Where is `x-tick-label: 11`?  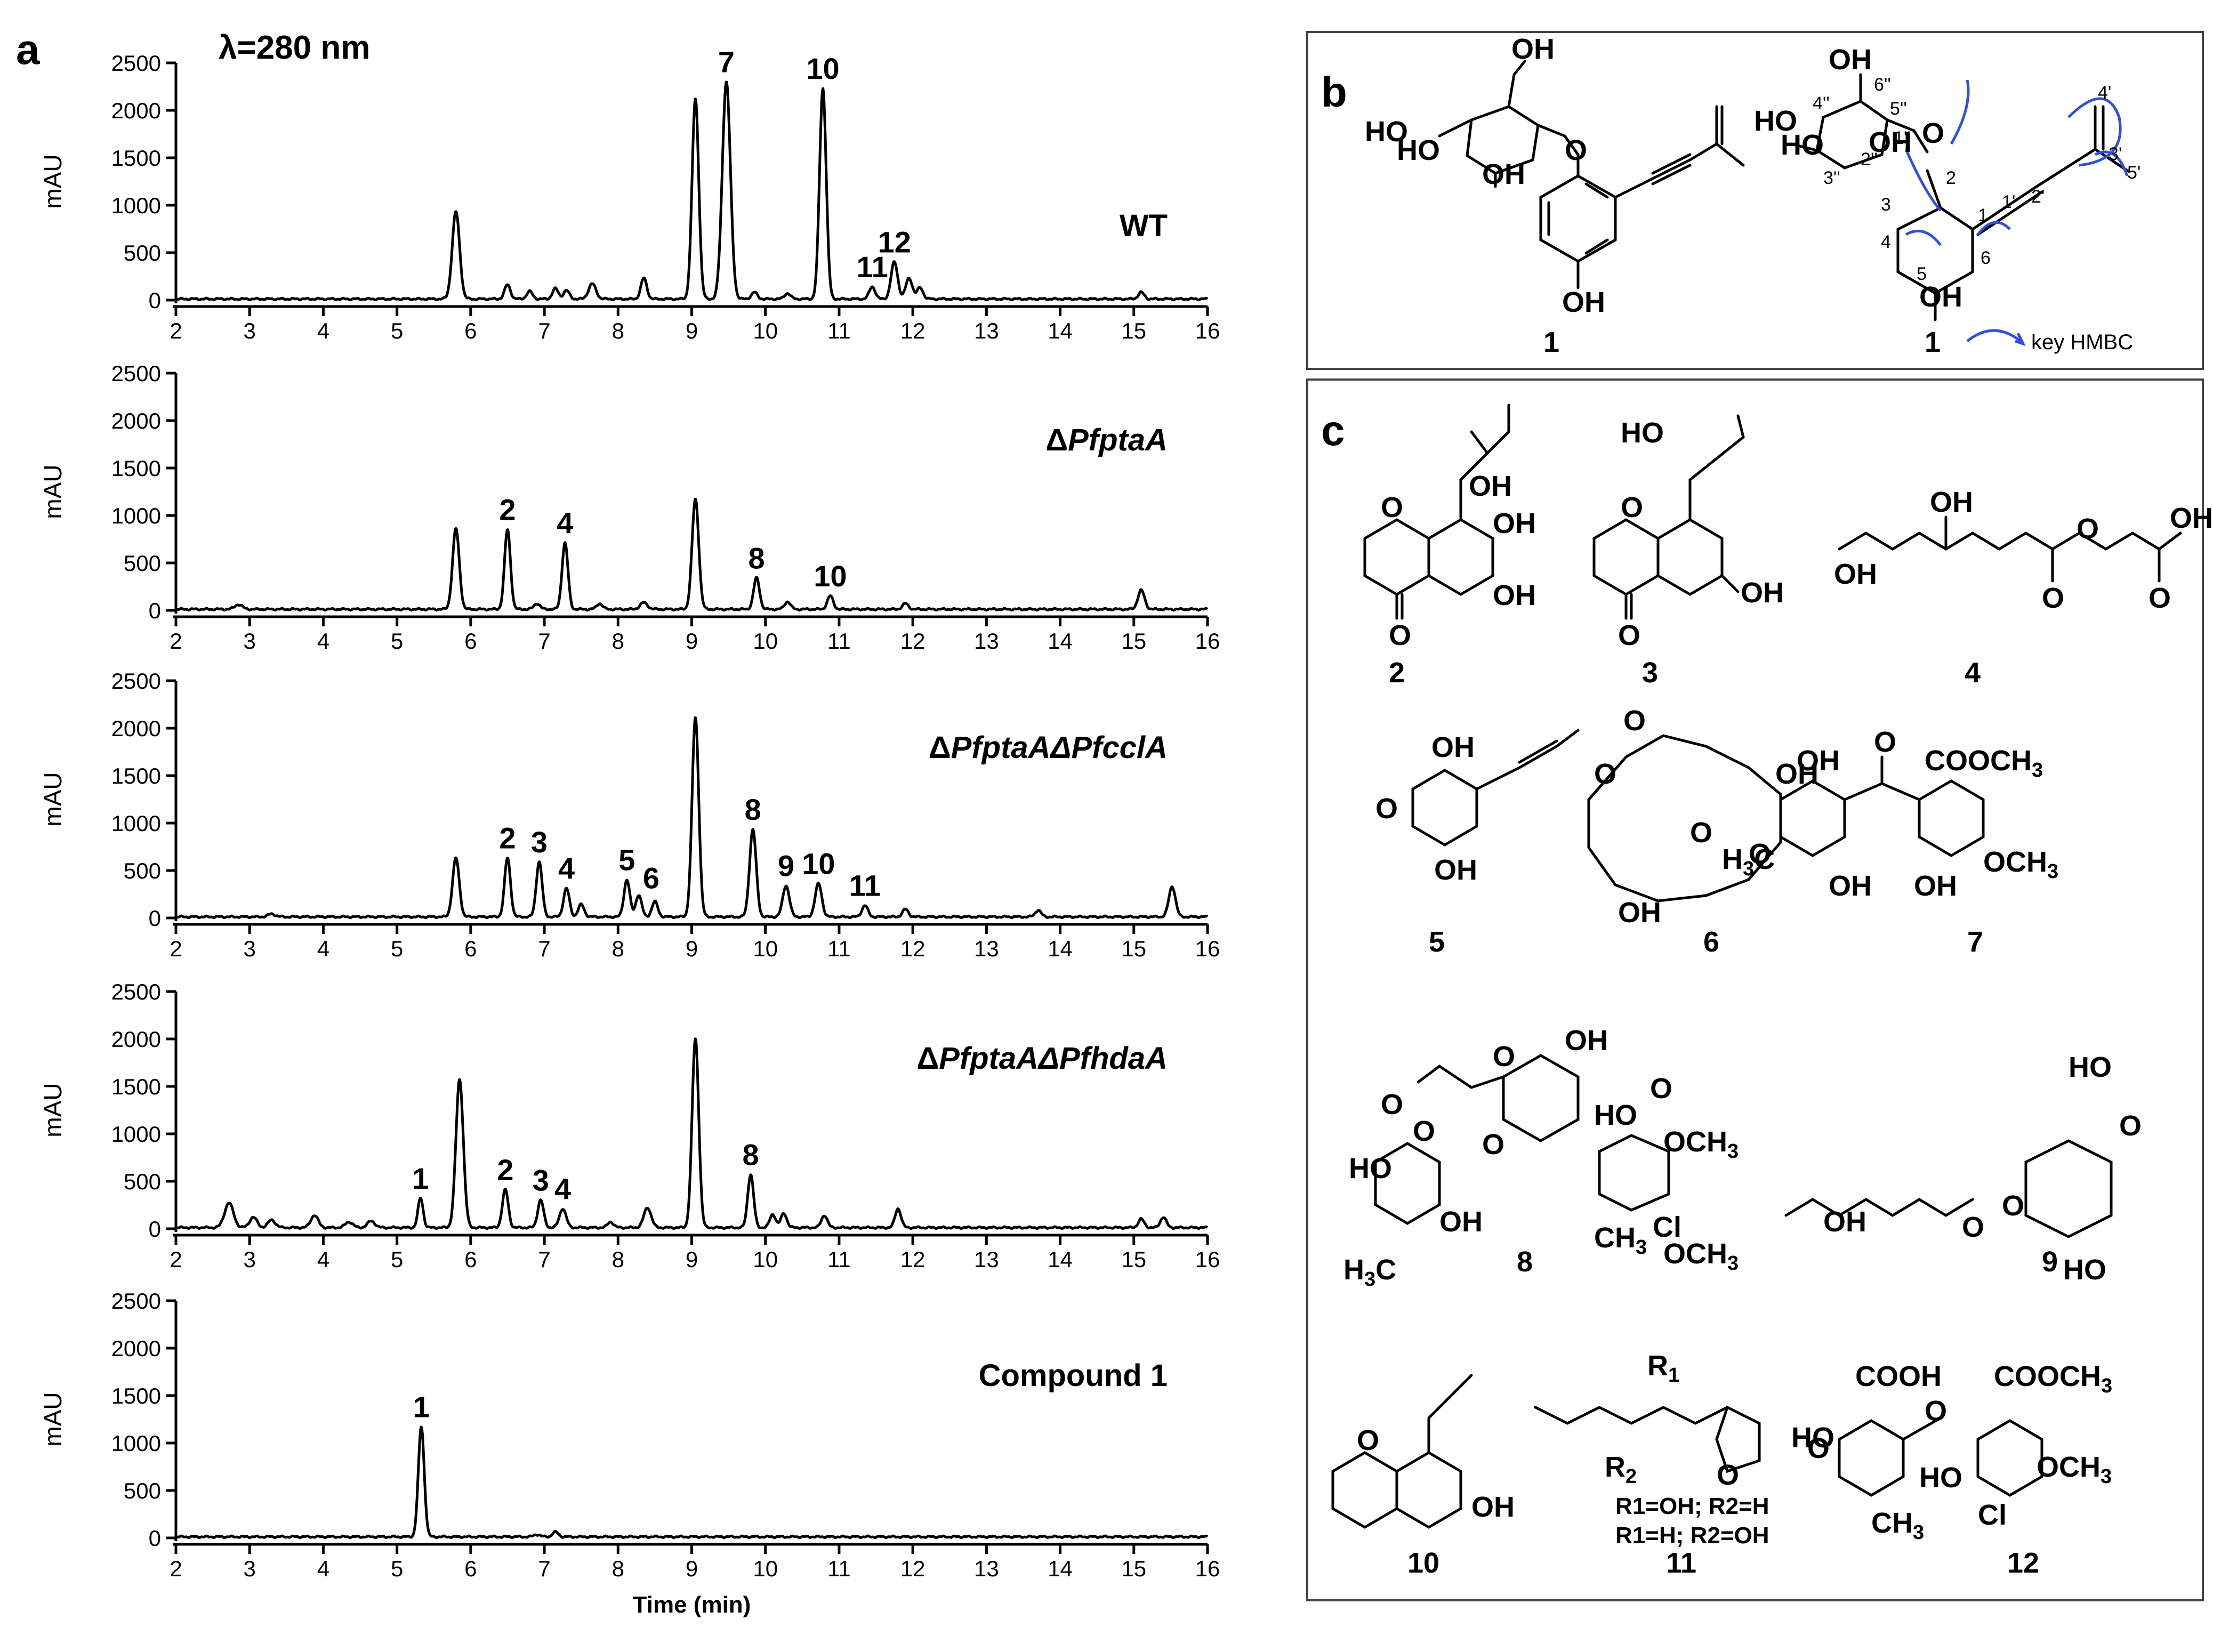
x-tick-label: 11 is located at coordinates (839, 1568).